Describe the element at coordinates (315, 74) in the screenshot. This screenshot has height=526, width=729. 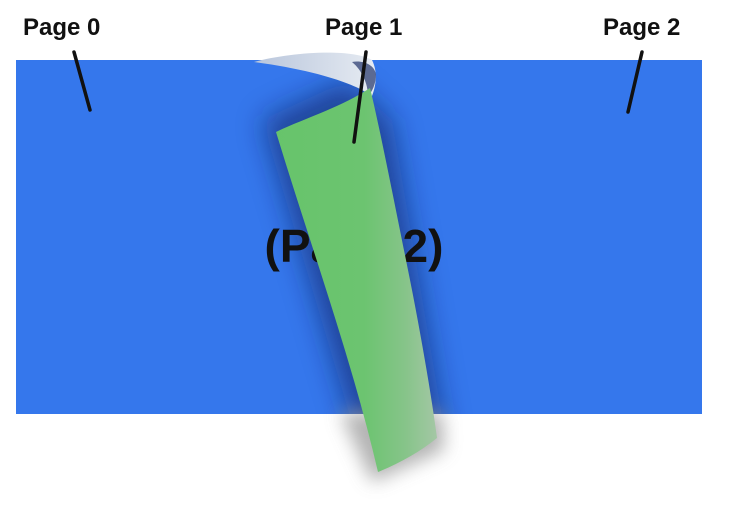
I see `curl-top-edge` at that location.